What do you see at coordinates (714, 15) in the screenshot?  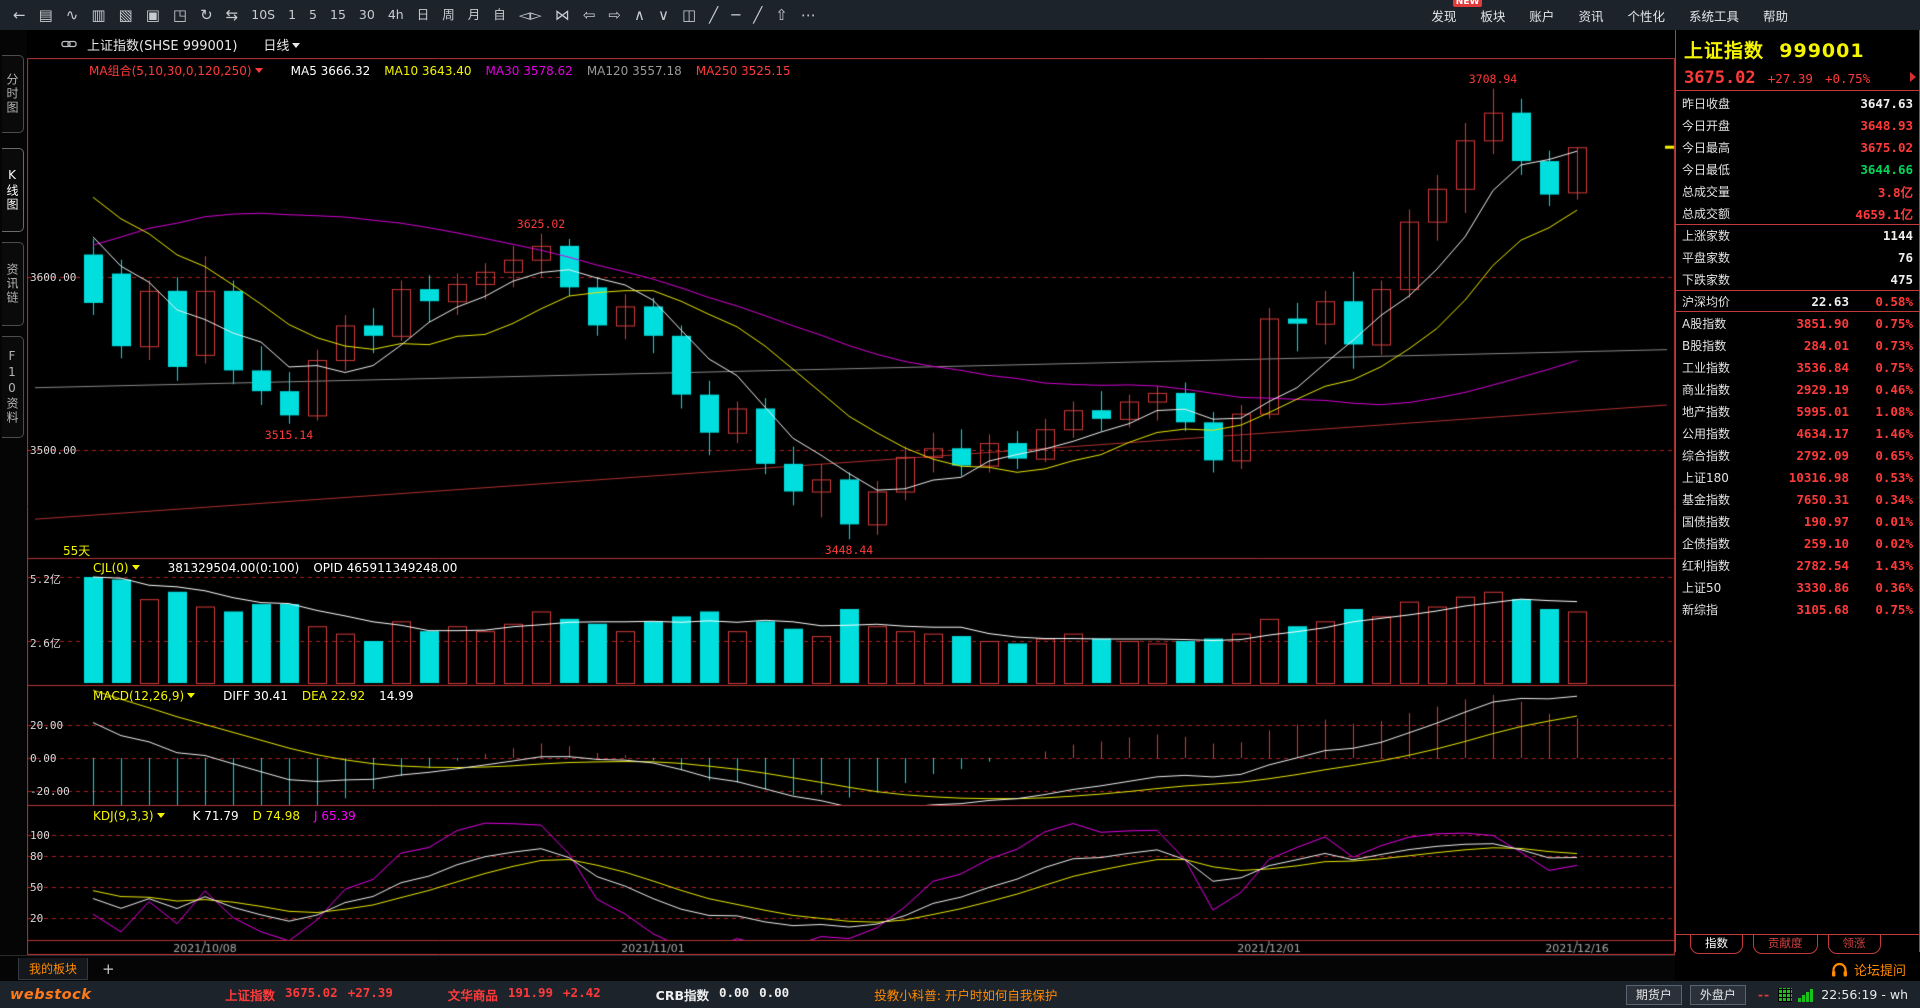 I see `trendline-icon: ╱` at bounding box center [714, 15].